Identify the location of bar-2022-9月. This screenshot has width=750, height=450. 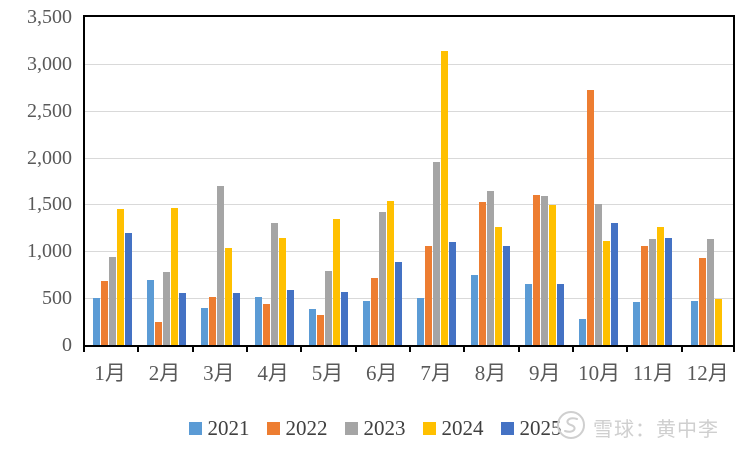
(536, 270).